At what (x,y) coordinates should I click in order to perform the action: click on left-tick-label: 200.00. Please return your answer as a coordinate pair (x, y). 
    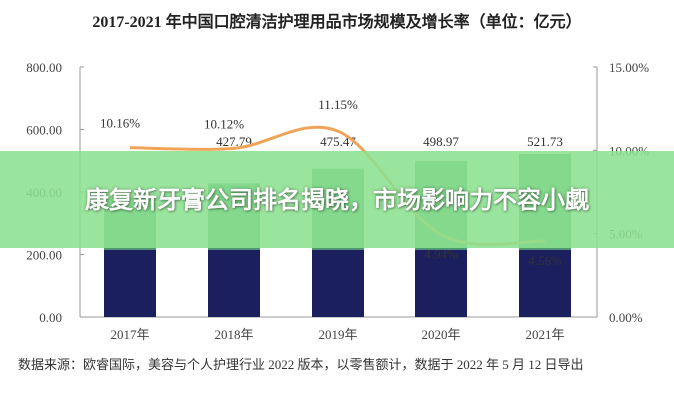
    Looking at the image, I should click on (44, 255).